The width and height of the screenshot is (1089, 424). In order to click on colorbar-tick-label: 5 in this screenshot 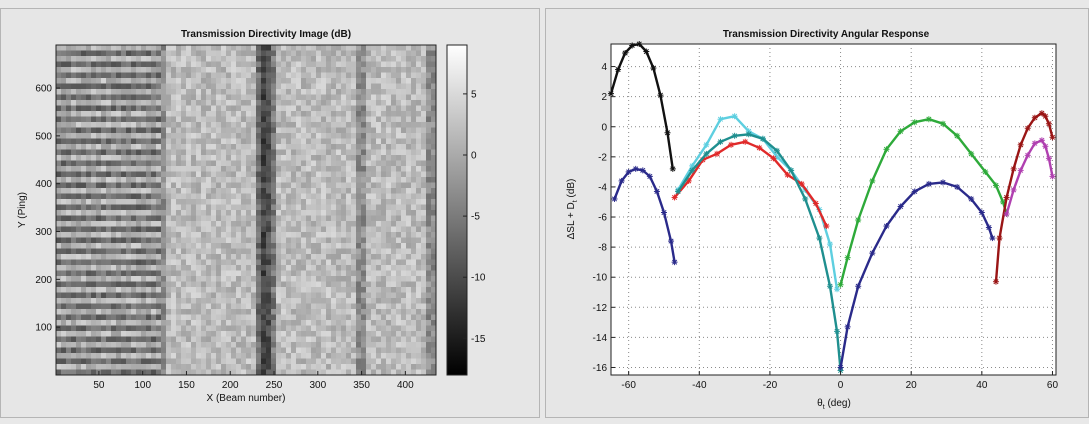, I will do `click(474, 94)`.